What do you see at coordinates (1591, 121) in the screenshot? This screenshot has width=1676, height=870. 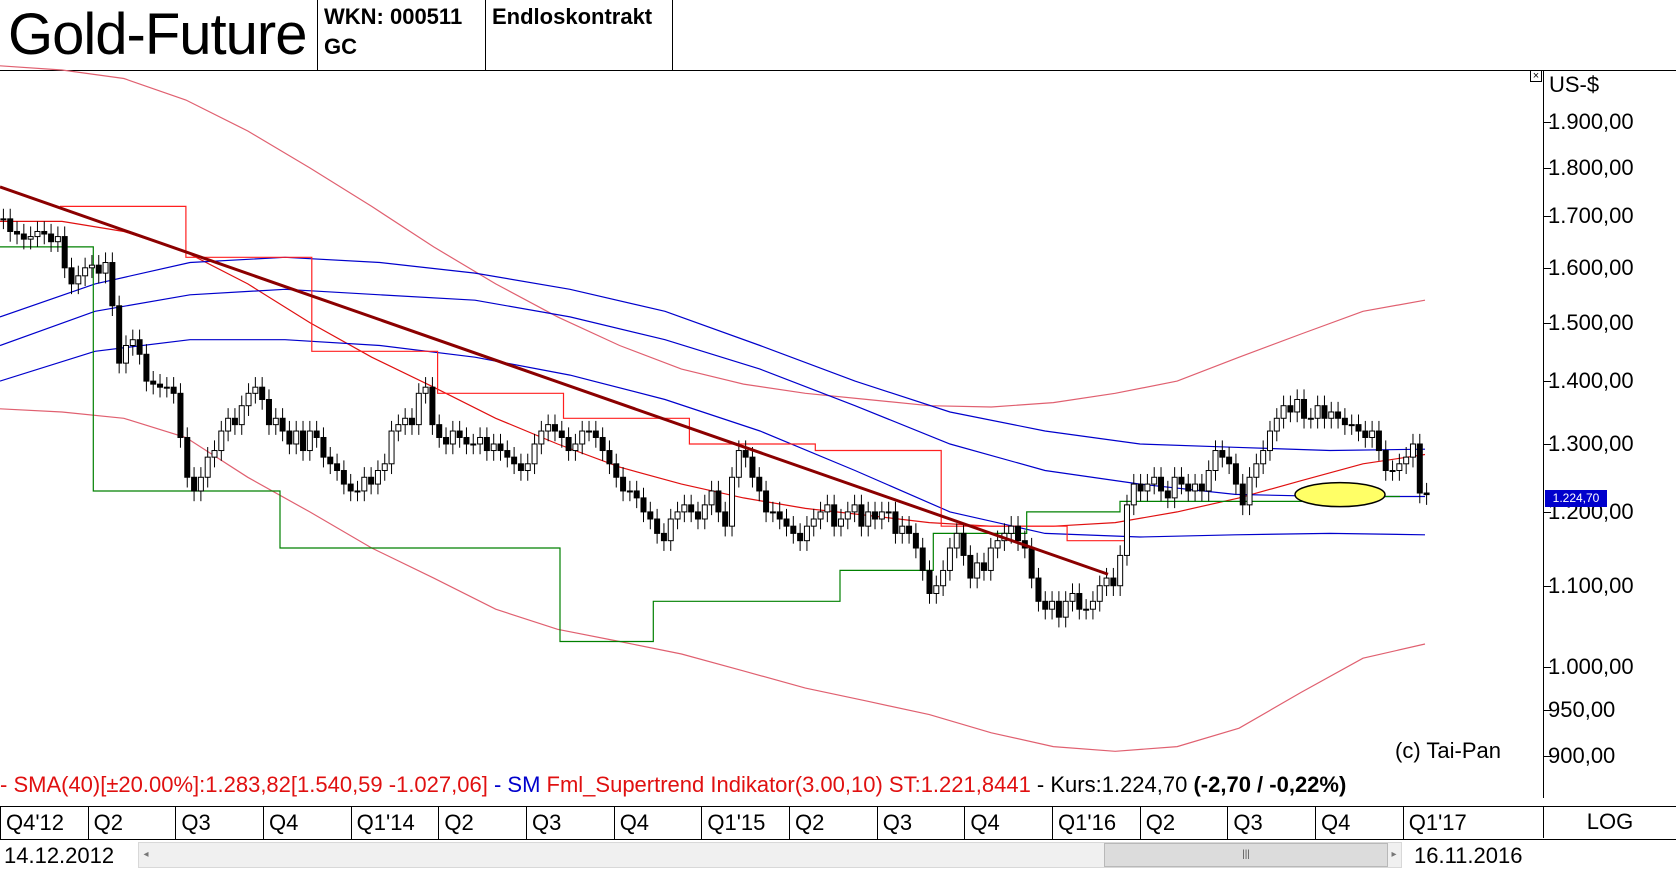 I see `price-axis-label: 1.900,00` at bounding box center [1591, 121].